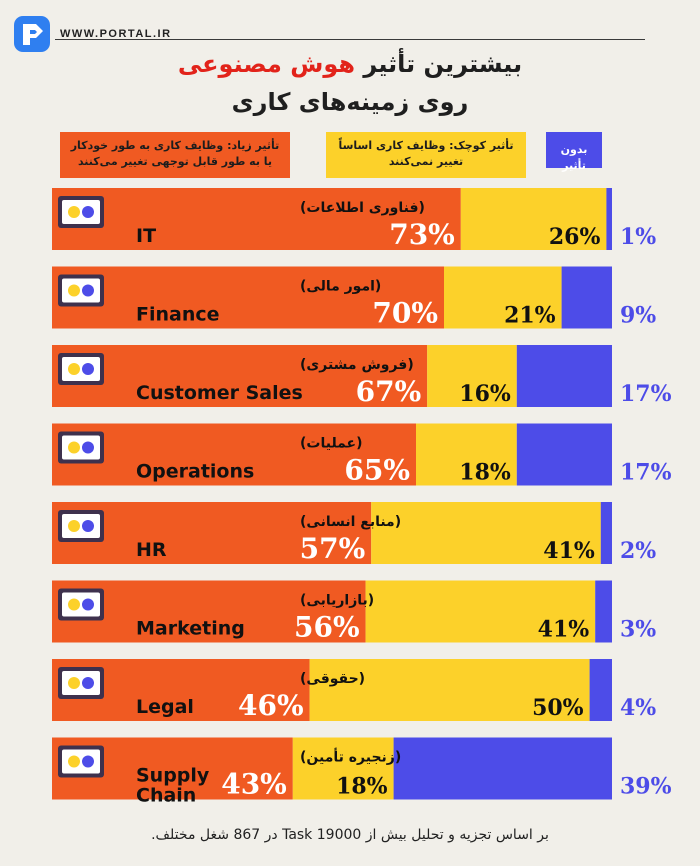  I want to click on category-label-en: Finance, so click(178, 315).